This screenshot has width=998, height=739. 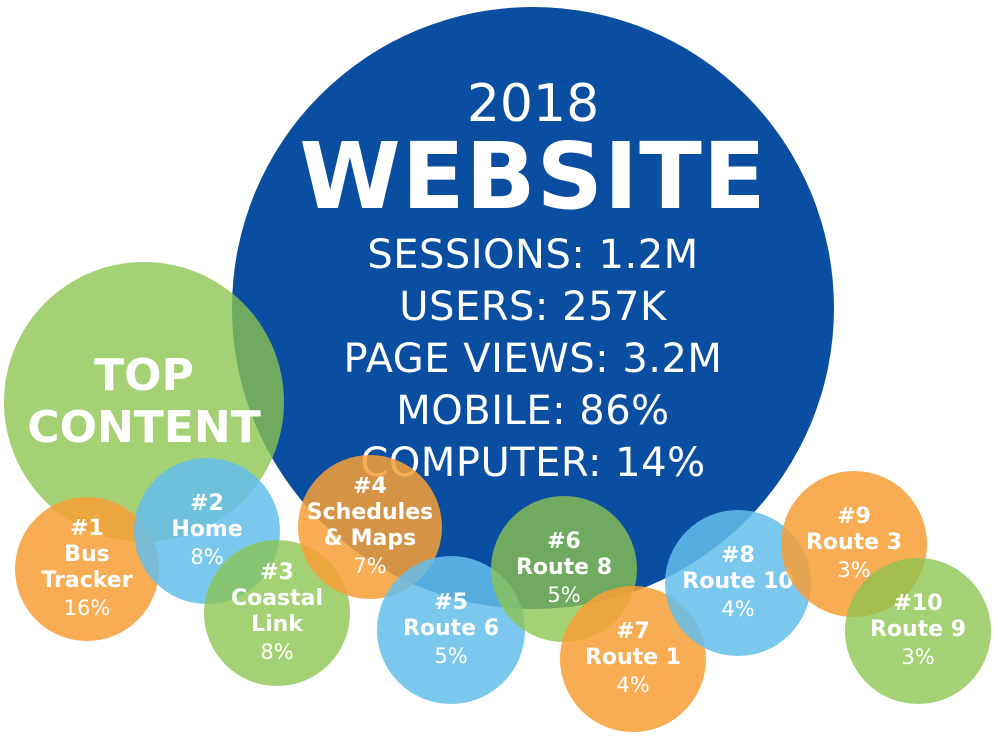 I want to click on top-content-line-2: CONTENT, so click(x=144, y=427).